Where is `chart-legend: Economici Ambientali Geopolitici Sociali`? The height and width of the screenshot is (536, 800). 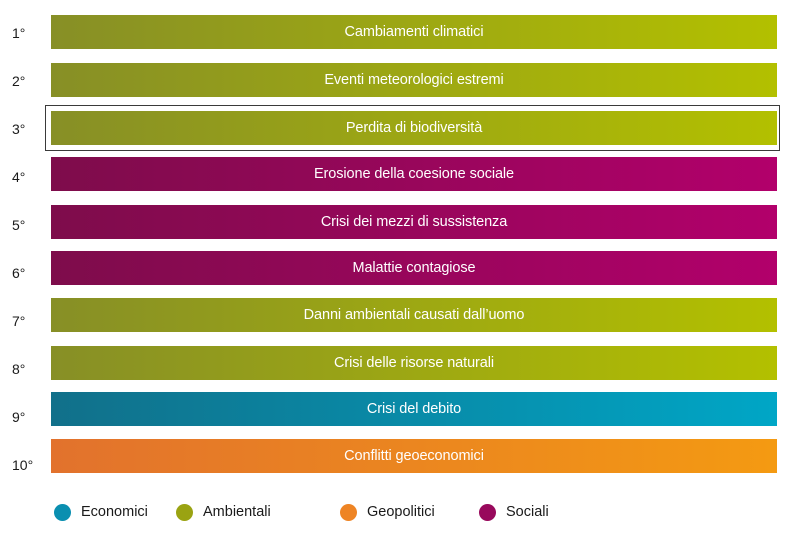 chart-legend: Economici Ambientali Geopolitici Sociali is located at coordinates (414, 512).